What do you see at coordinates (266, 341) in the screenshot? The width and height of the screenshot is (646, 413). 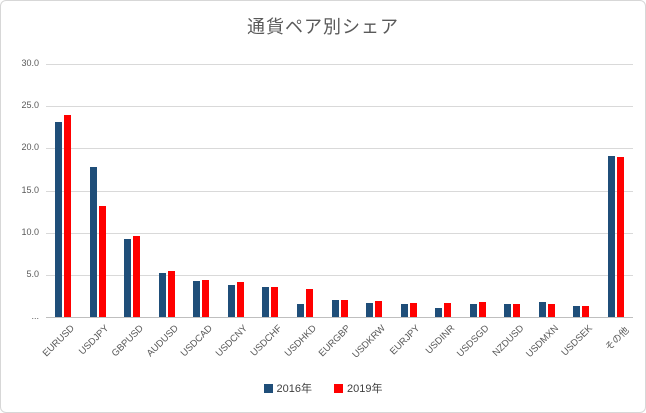 I see `x-axis-tick-label: USDCHF` at bounding box center [266, 341].